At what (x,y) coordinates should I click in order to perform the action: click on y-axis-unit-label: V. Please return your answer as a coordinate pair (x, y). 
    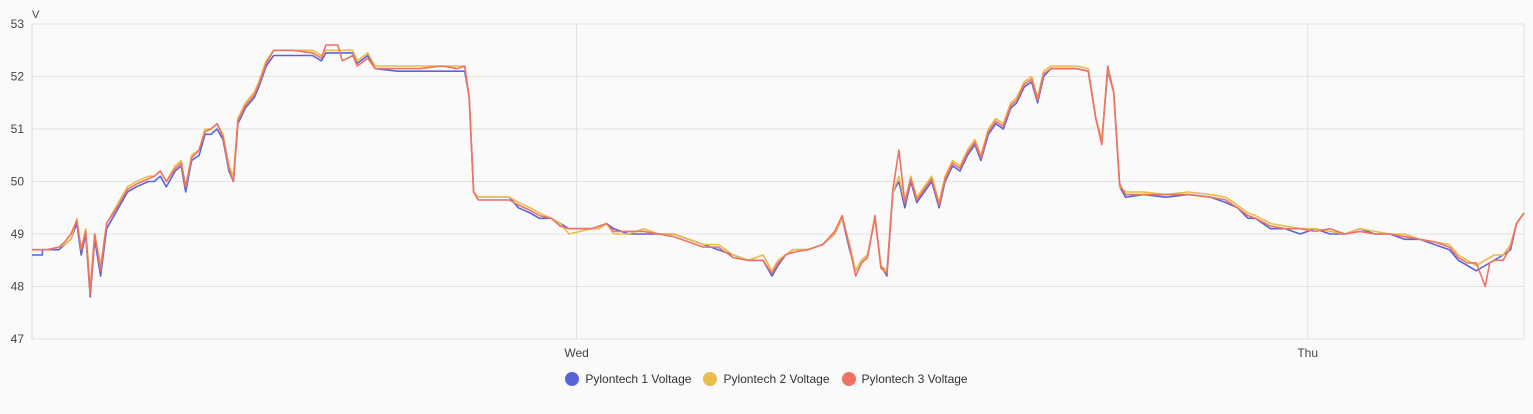
    Looking at the image, I should click on (36, 15).